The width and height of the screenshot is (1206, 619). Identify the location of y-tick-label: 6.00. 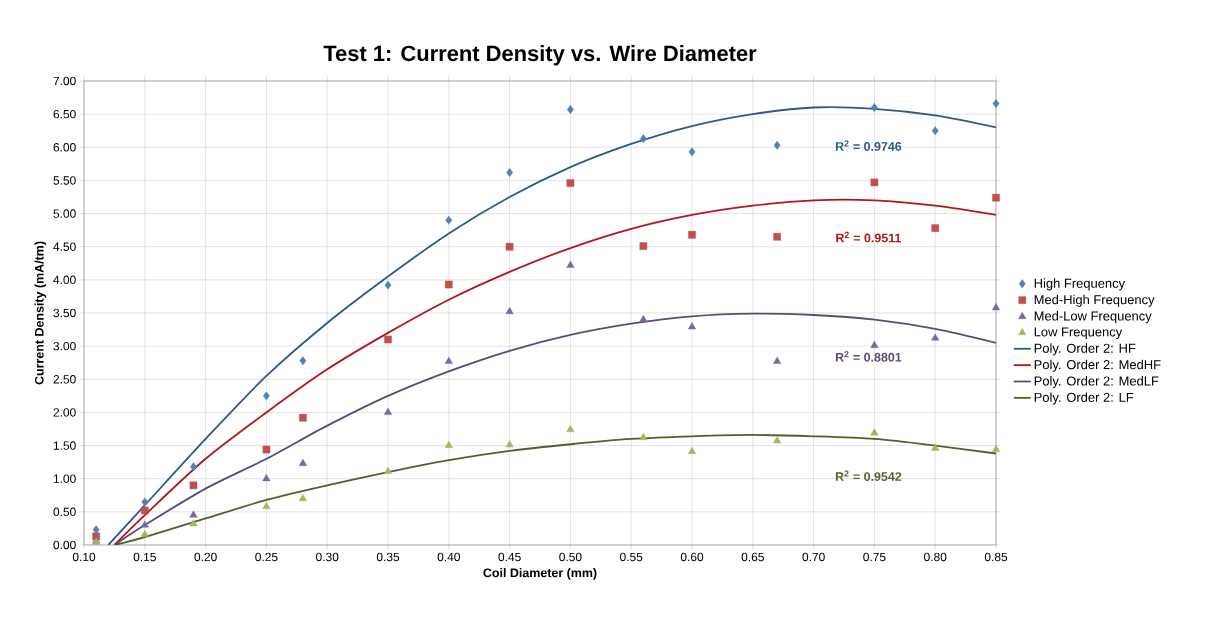
(64, 147).